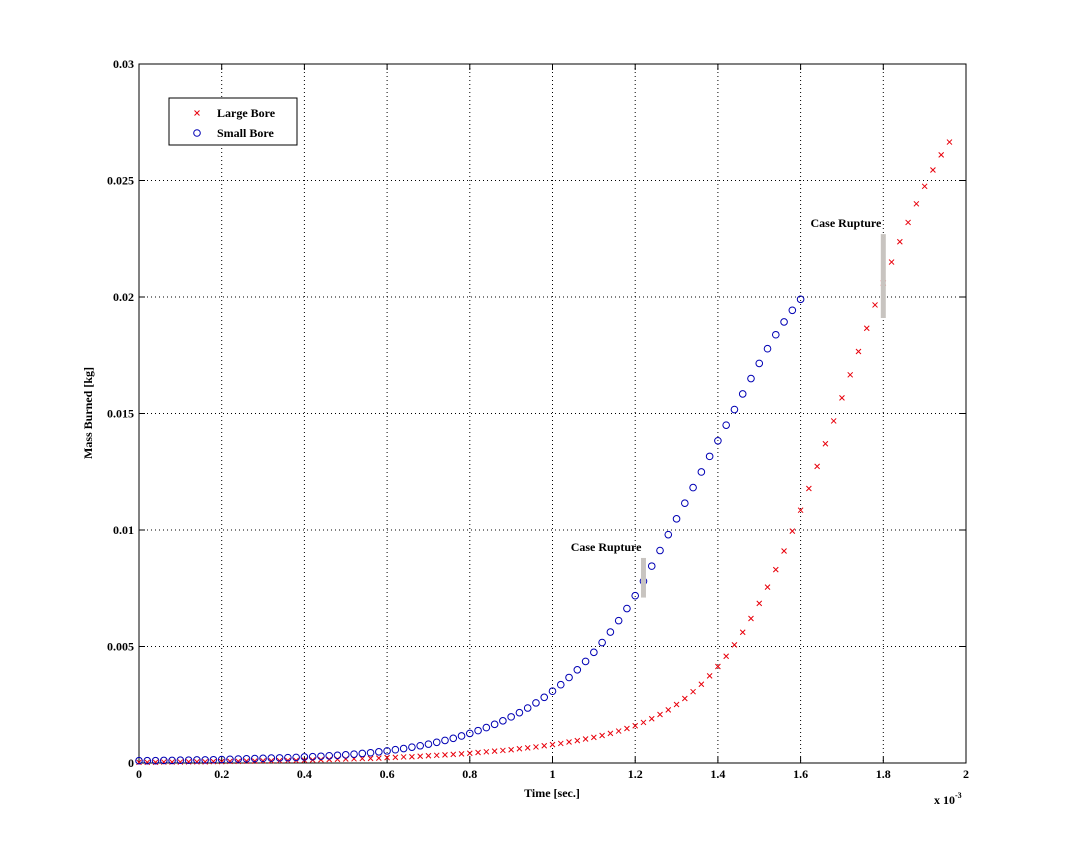 The width and height of the screenshot is (1068, 857). What do you see at coordinates (245, 133) in the screenshot?
I see `legend-label: Small Bore` at bounding box center [245, 133].